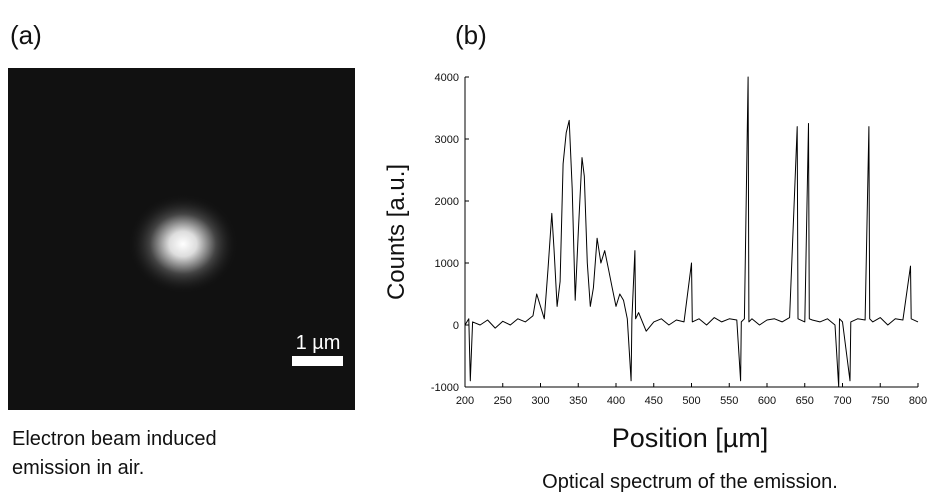 Image resolution: width=930 pixels, height=500 pixels. What do you see at coordinates (805, 401) in the screenshot?
I see `x-tick-label: 650` at bounding box center [805, 401].